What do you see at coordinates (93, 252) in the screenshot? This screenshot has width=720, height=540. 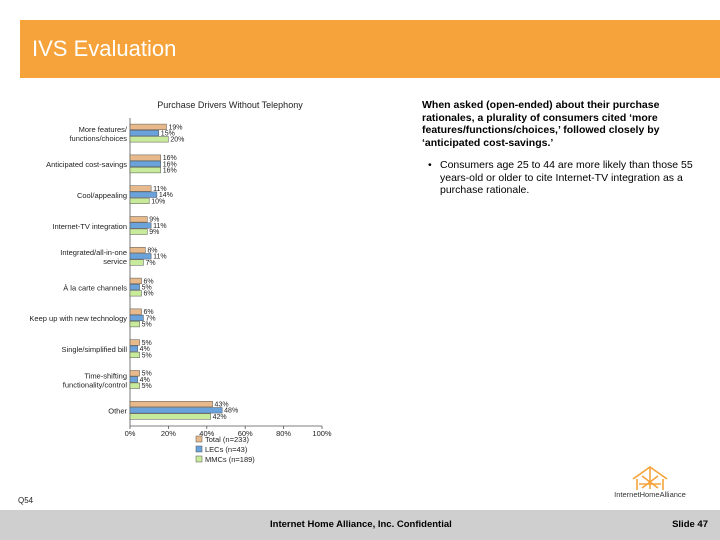 I see `category-label: Integrated/all-in-one` at bounding box center [93, 252].